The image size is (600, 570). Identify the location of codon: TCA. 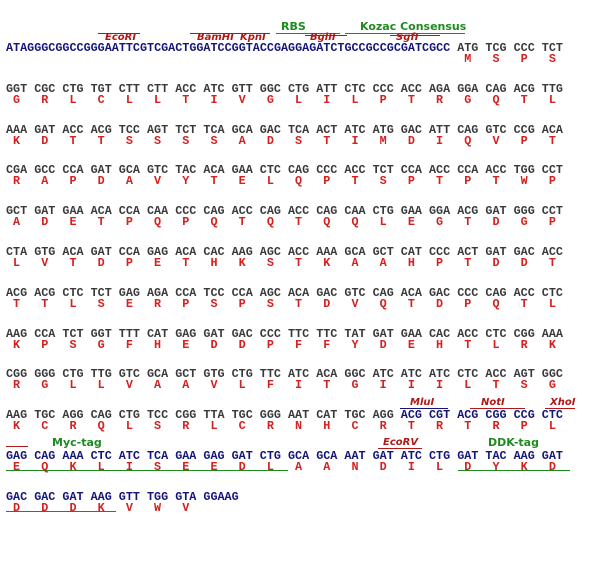
(299, 129).